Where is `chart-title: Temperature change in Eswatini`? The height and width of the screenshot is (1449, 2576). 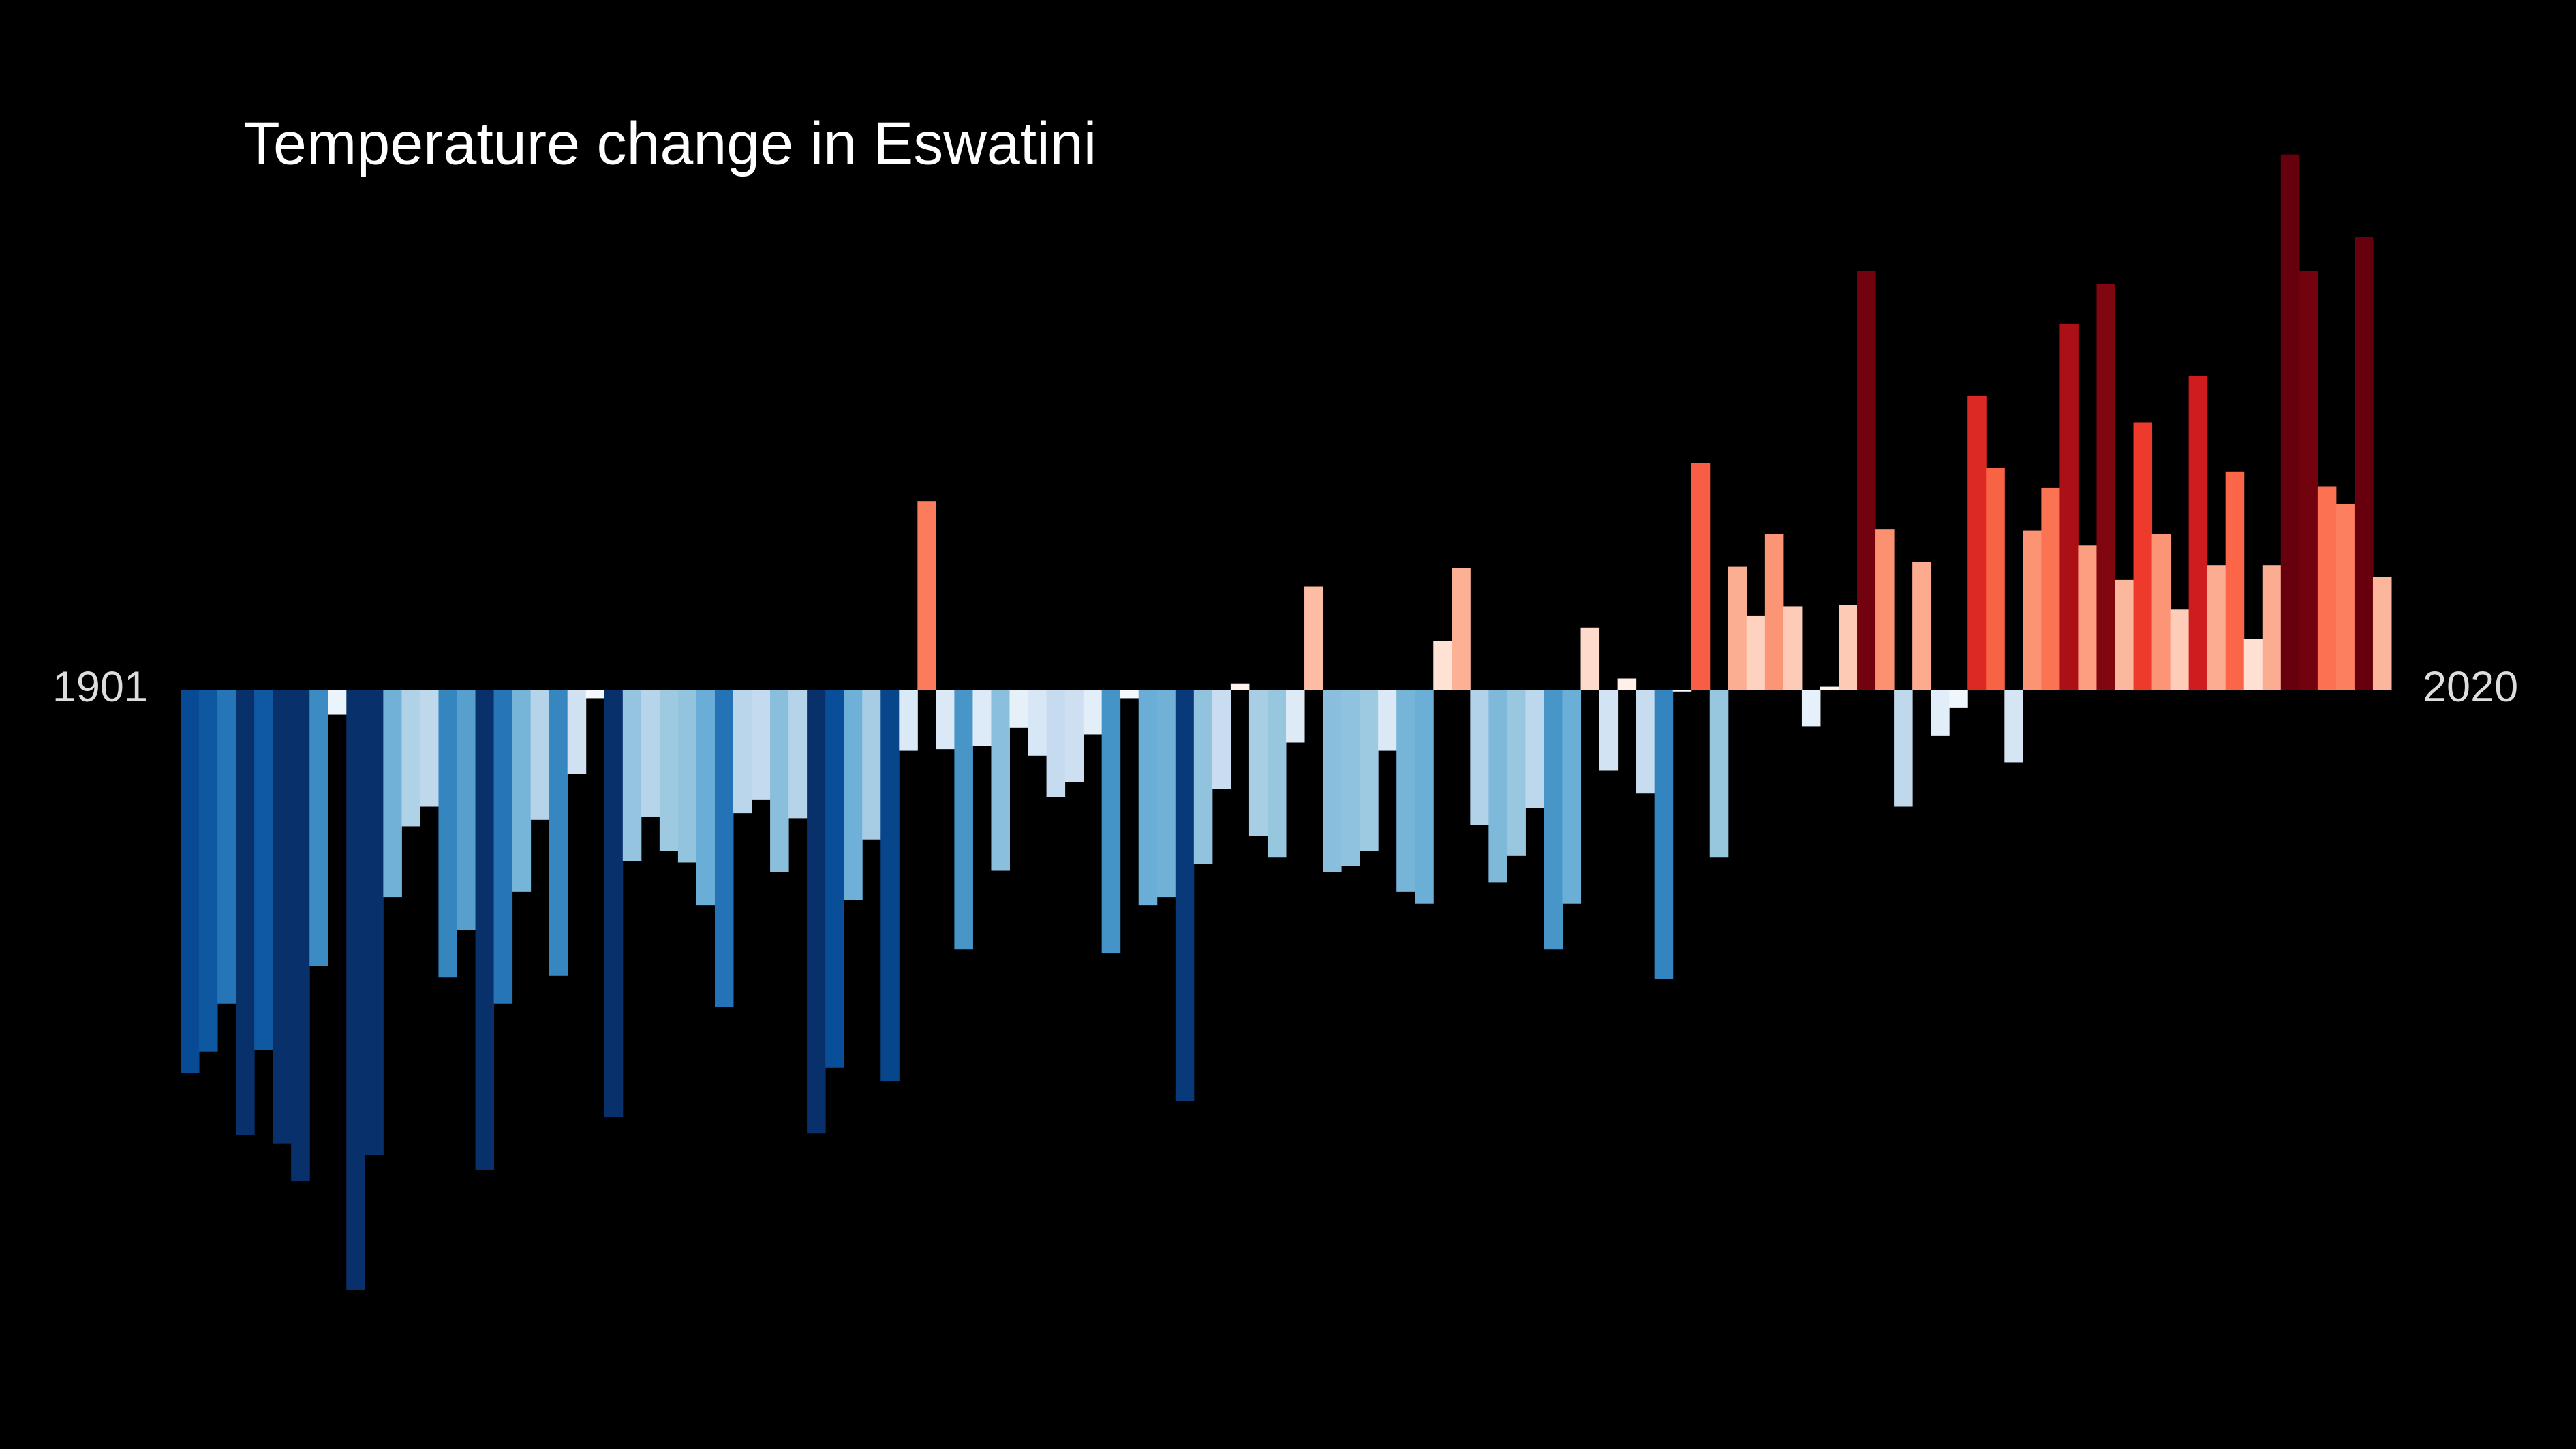 chart-title: Temperature change in Eswatini is located at coordinates (670, 143).